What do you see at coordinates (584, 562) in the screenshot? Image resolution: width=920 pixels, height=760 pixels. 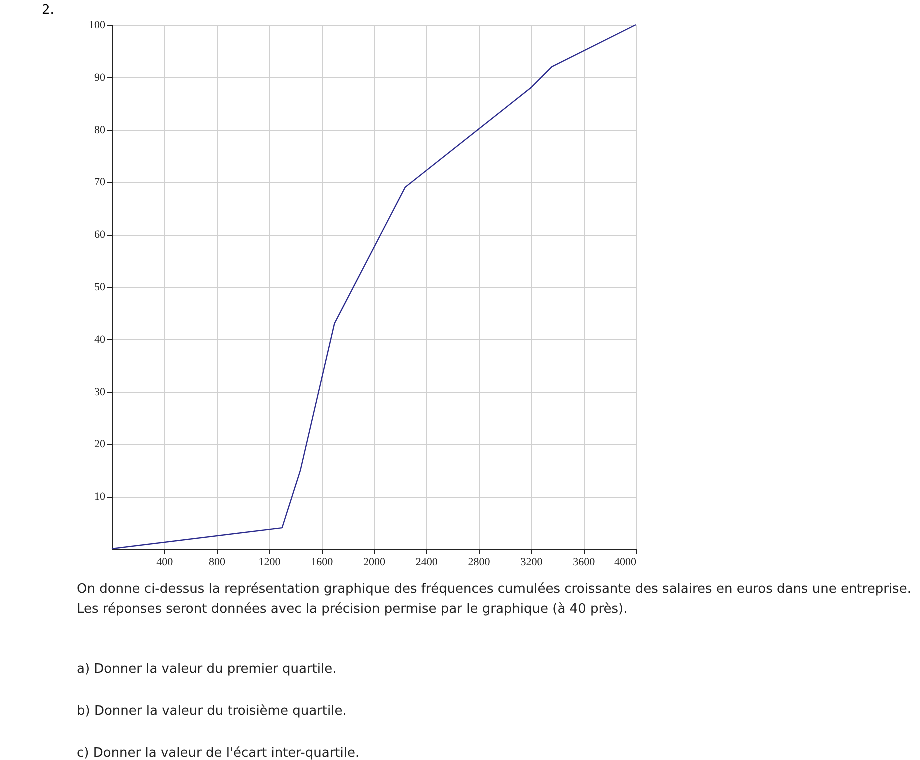 I see `x-tick-label: 3600` at bounding box center [584, 562].